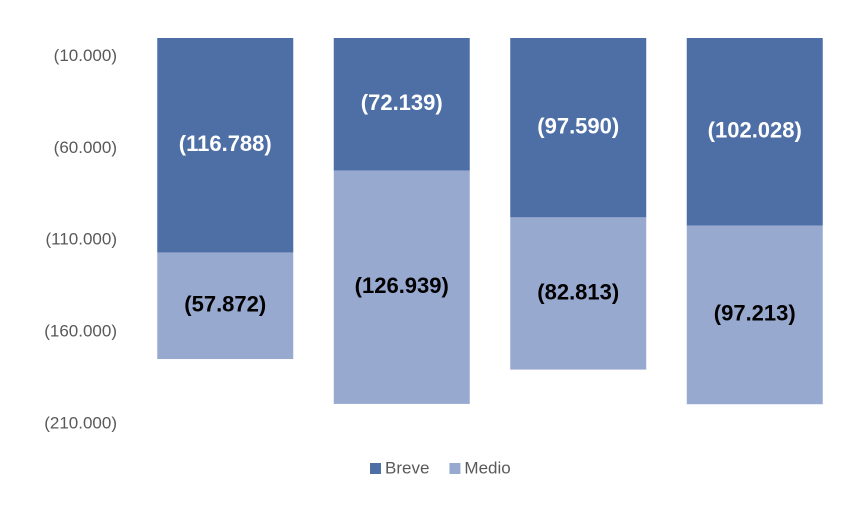 Image resolution: width=868 pixels, height=506 pixels. What do you see at coordinates (80, 331) in the screenshot?
I see `y-tick-label: (160.000)` at bounding box center [80, 331].